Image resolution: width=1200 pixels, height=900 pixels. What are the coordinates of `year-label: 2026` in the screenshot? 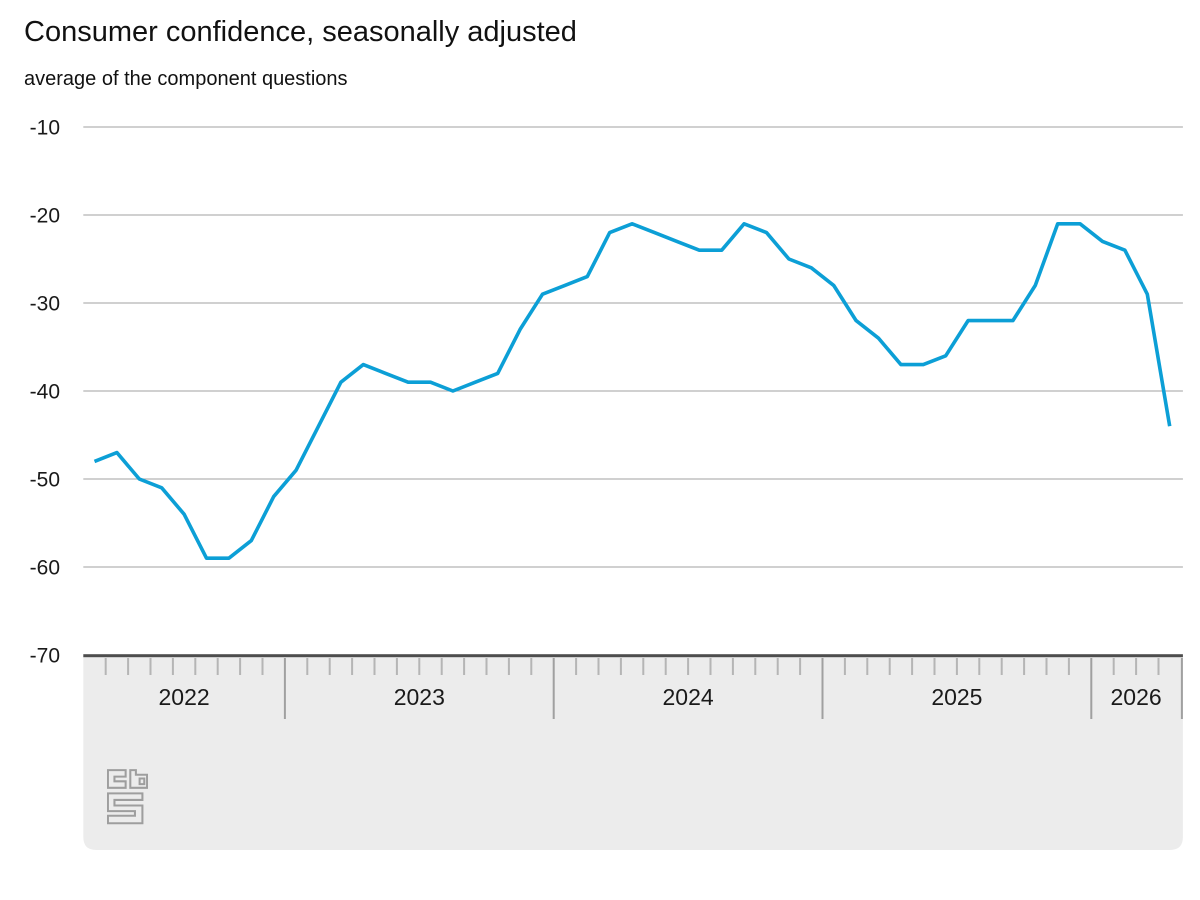 It's located at (1136, 697).